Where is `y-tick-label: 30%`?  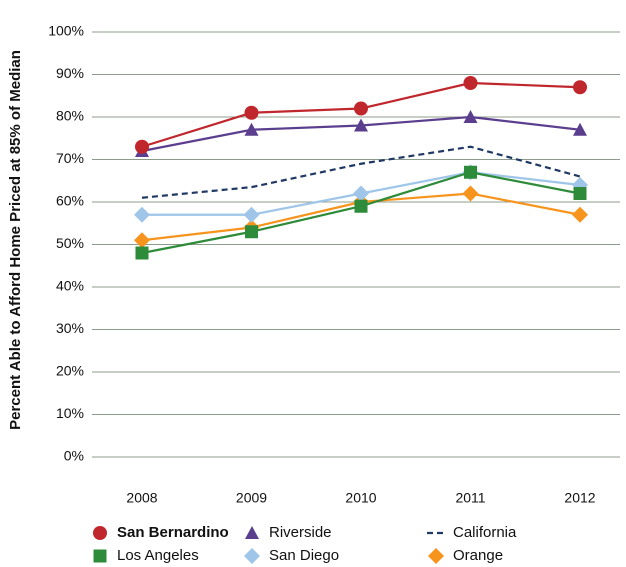 y-tick-label: 30% is located at coordinates (70, 328).